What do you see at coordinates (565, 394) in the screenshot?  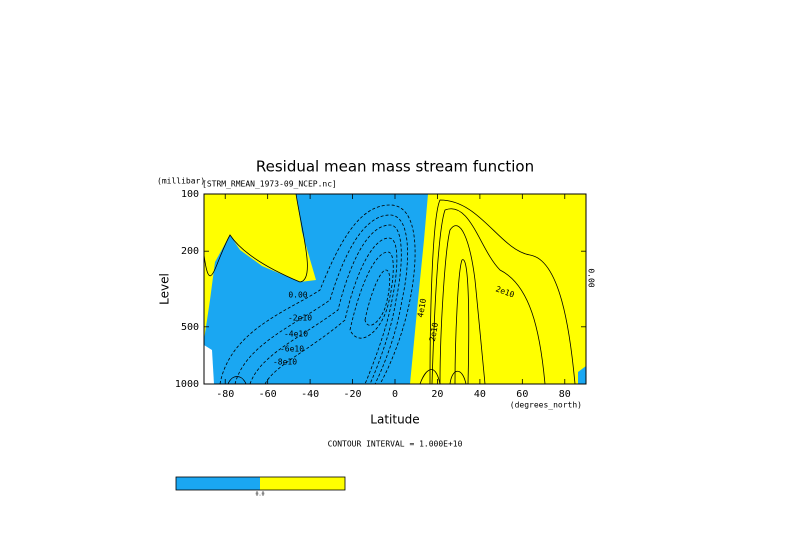 I see `x-tick-label: 80` at bounding box center [565, 394].